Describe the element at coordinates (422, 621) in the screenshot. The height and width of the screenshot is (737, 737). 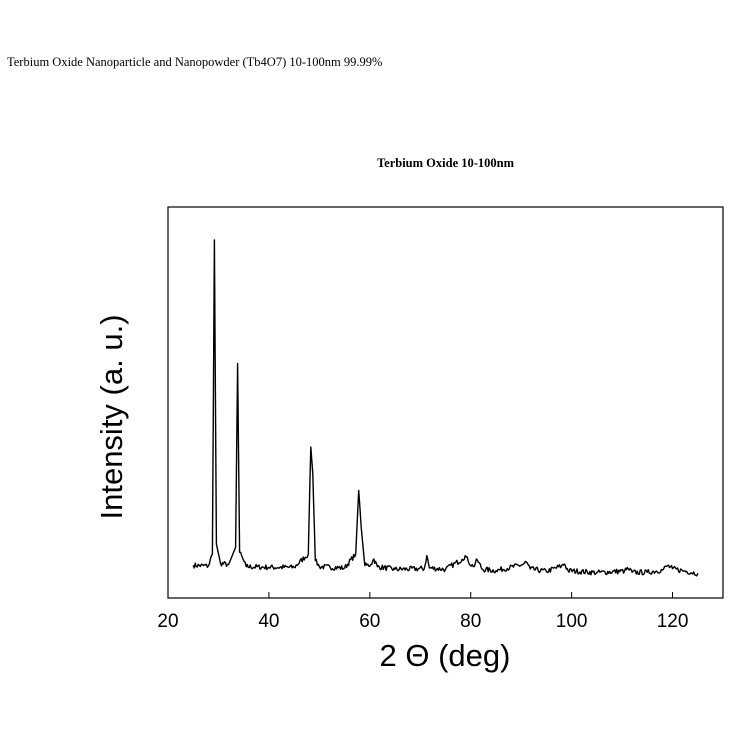
I see `x-axis-tick-labels: 20 40 60 80 100 120` at that location.